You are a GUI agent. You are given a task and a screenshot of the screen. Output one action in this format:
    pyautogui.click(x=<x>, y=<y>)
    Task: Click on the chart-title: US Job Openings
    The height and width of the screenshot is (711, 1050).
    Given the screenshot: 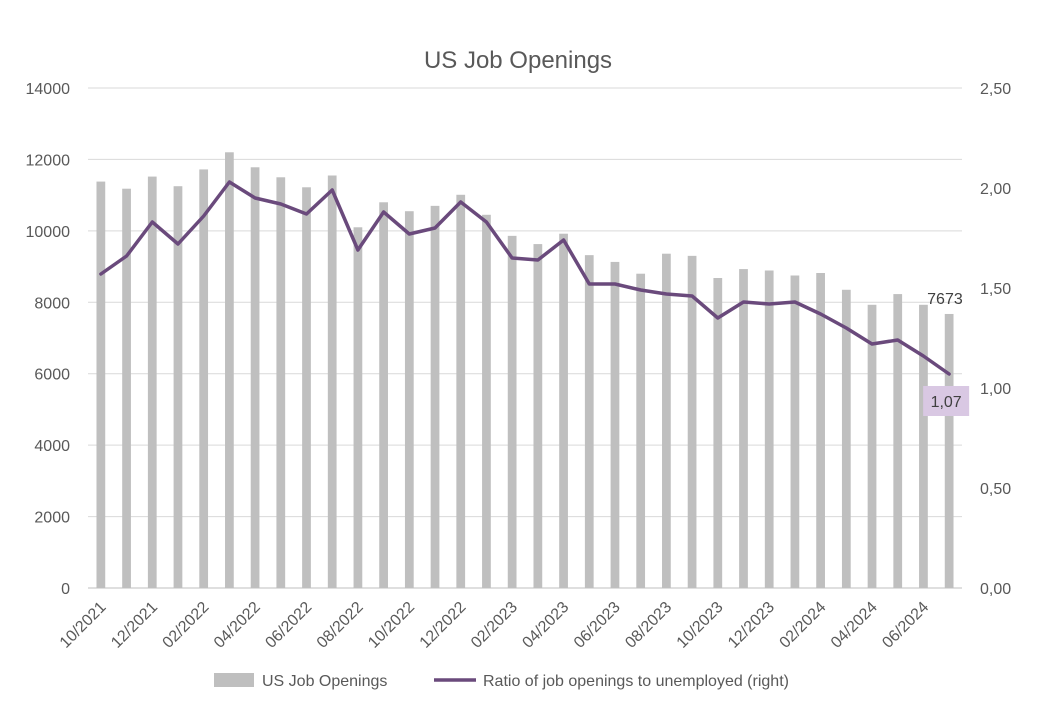 What is the action you would take?
    pyautogui.click(x=518, y=60)
    